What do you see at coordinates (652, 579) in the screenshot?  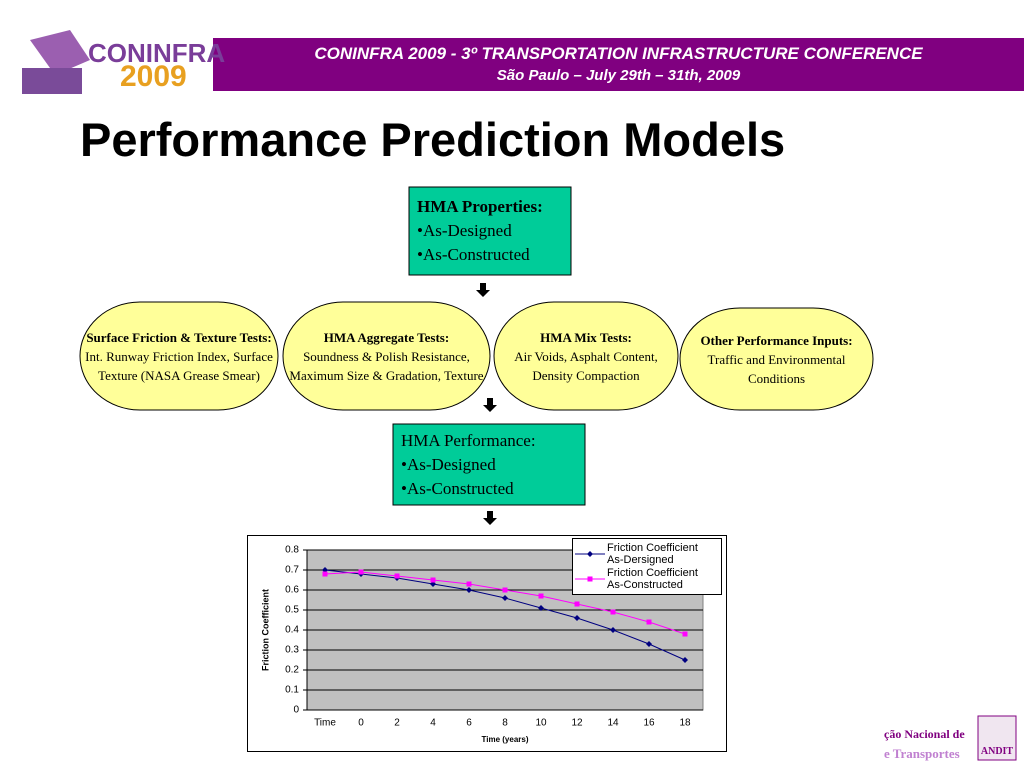 I see `legend-label: Friction Coefficient As-Constructed` at bounding box center [652, 579].